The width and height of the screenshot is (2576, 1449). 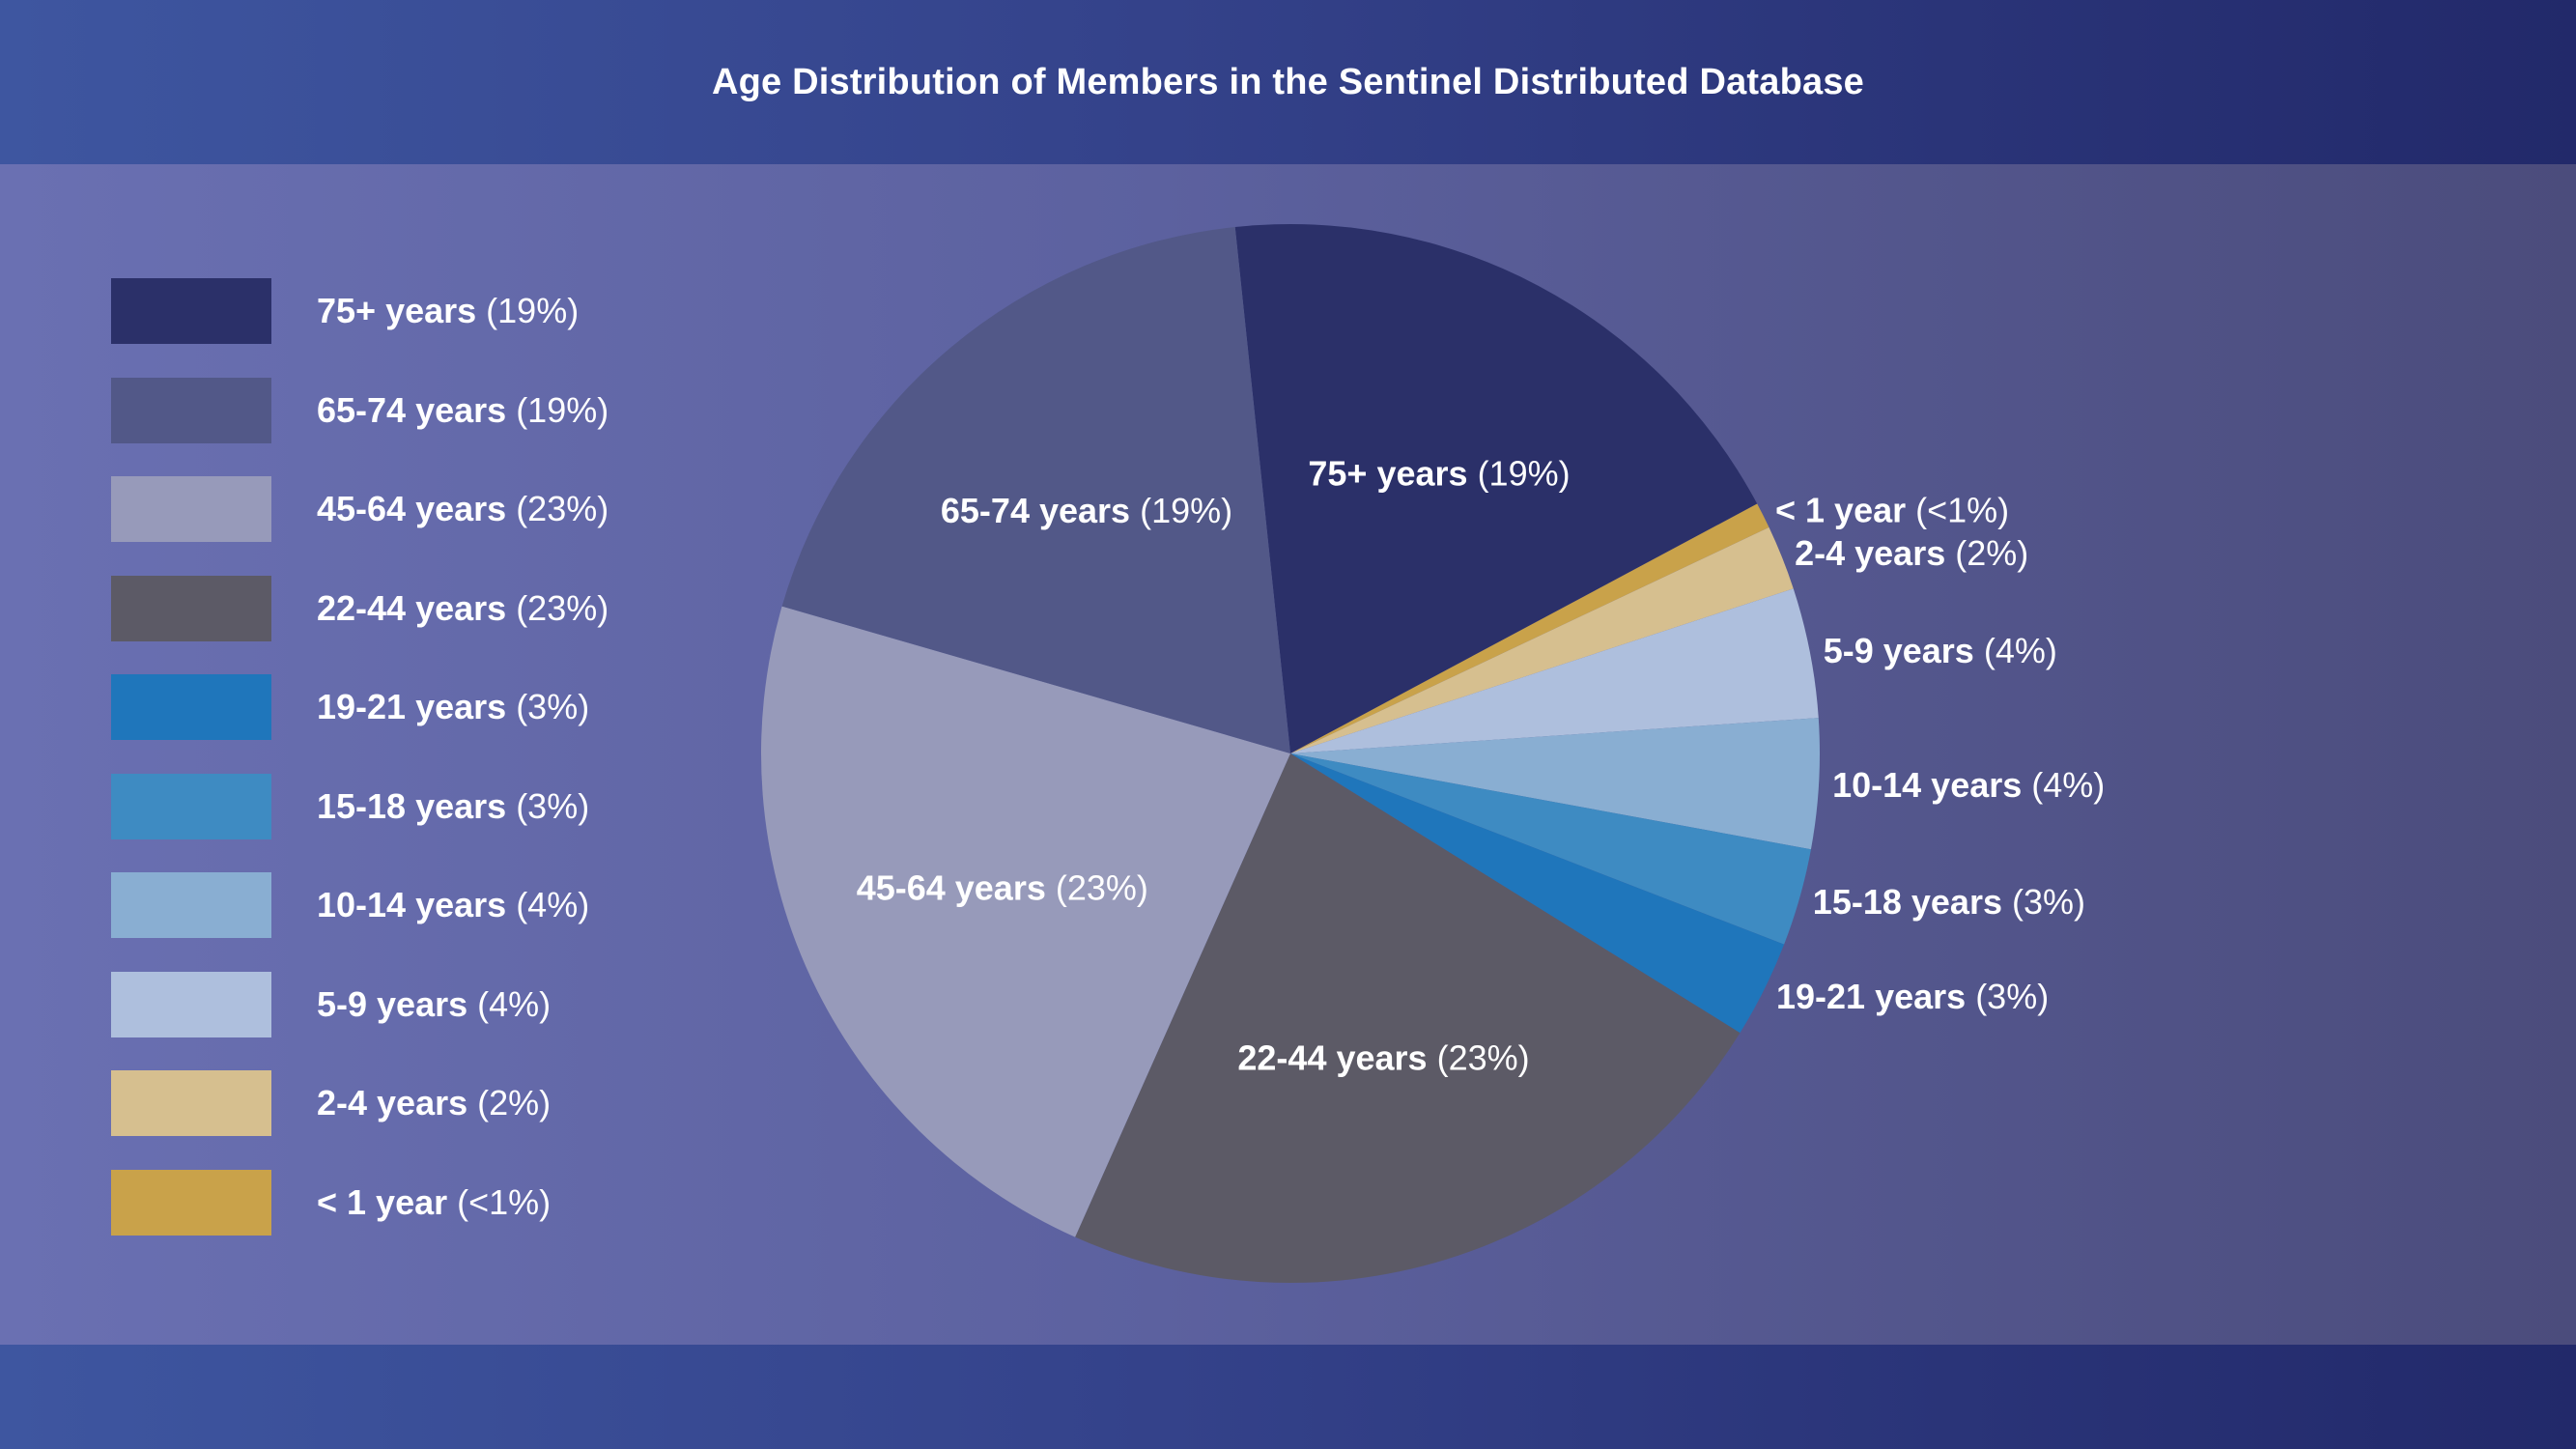 What do you see at coordinates (434, 1003) in the screenshot?
I see `legend-label: 5-9 years (4%)` at bounding box center [434, 1003].